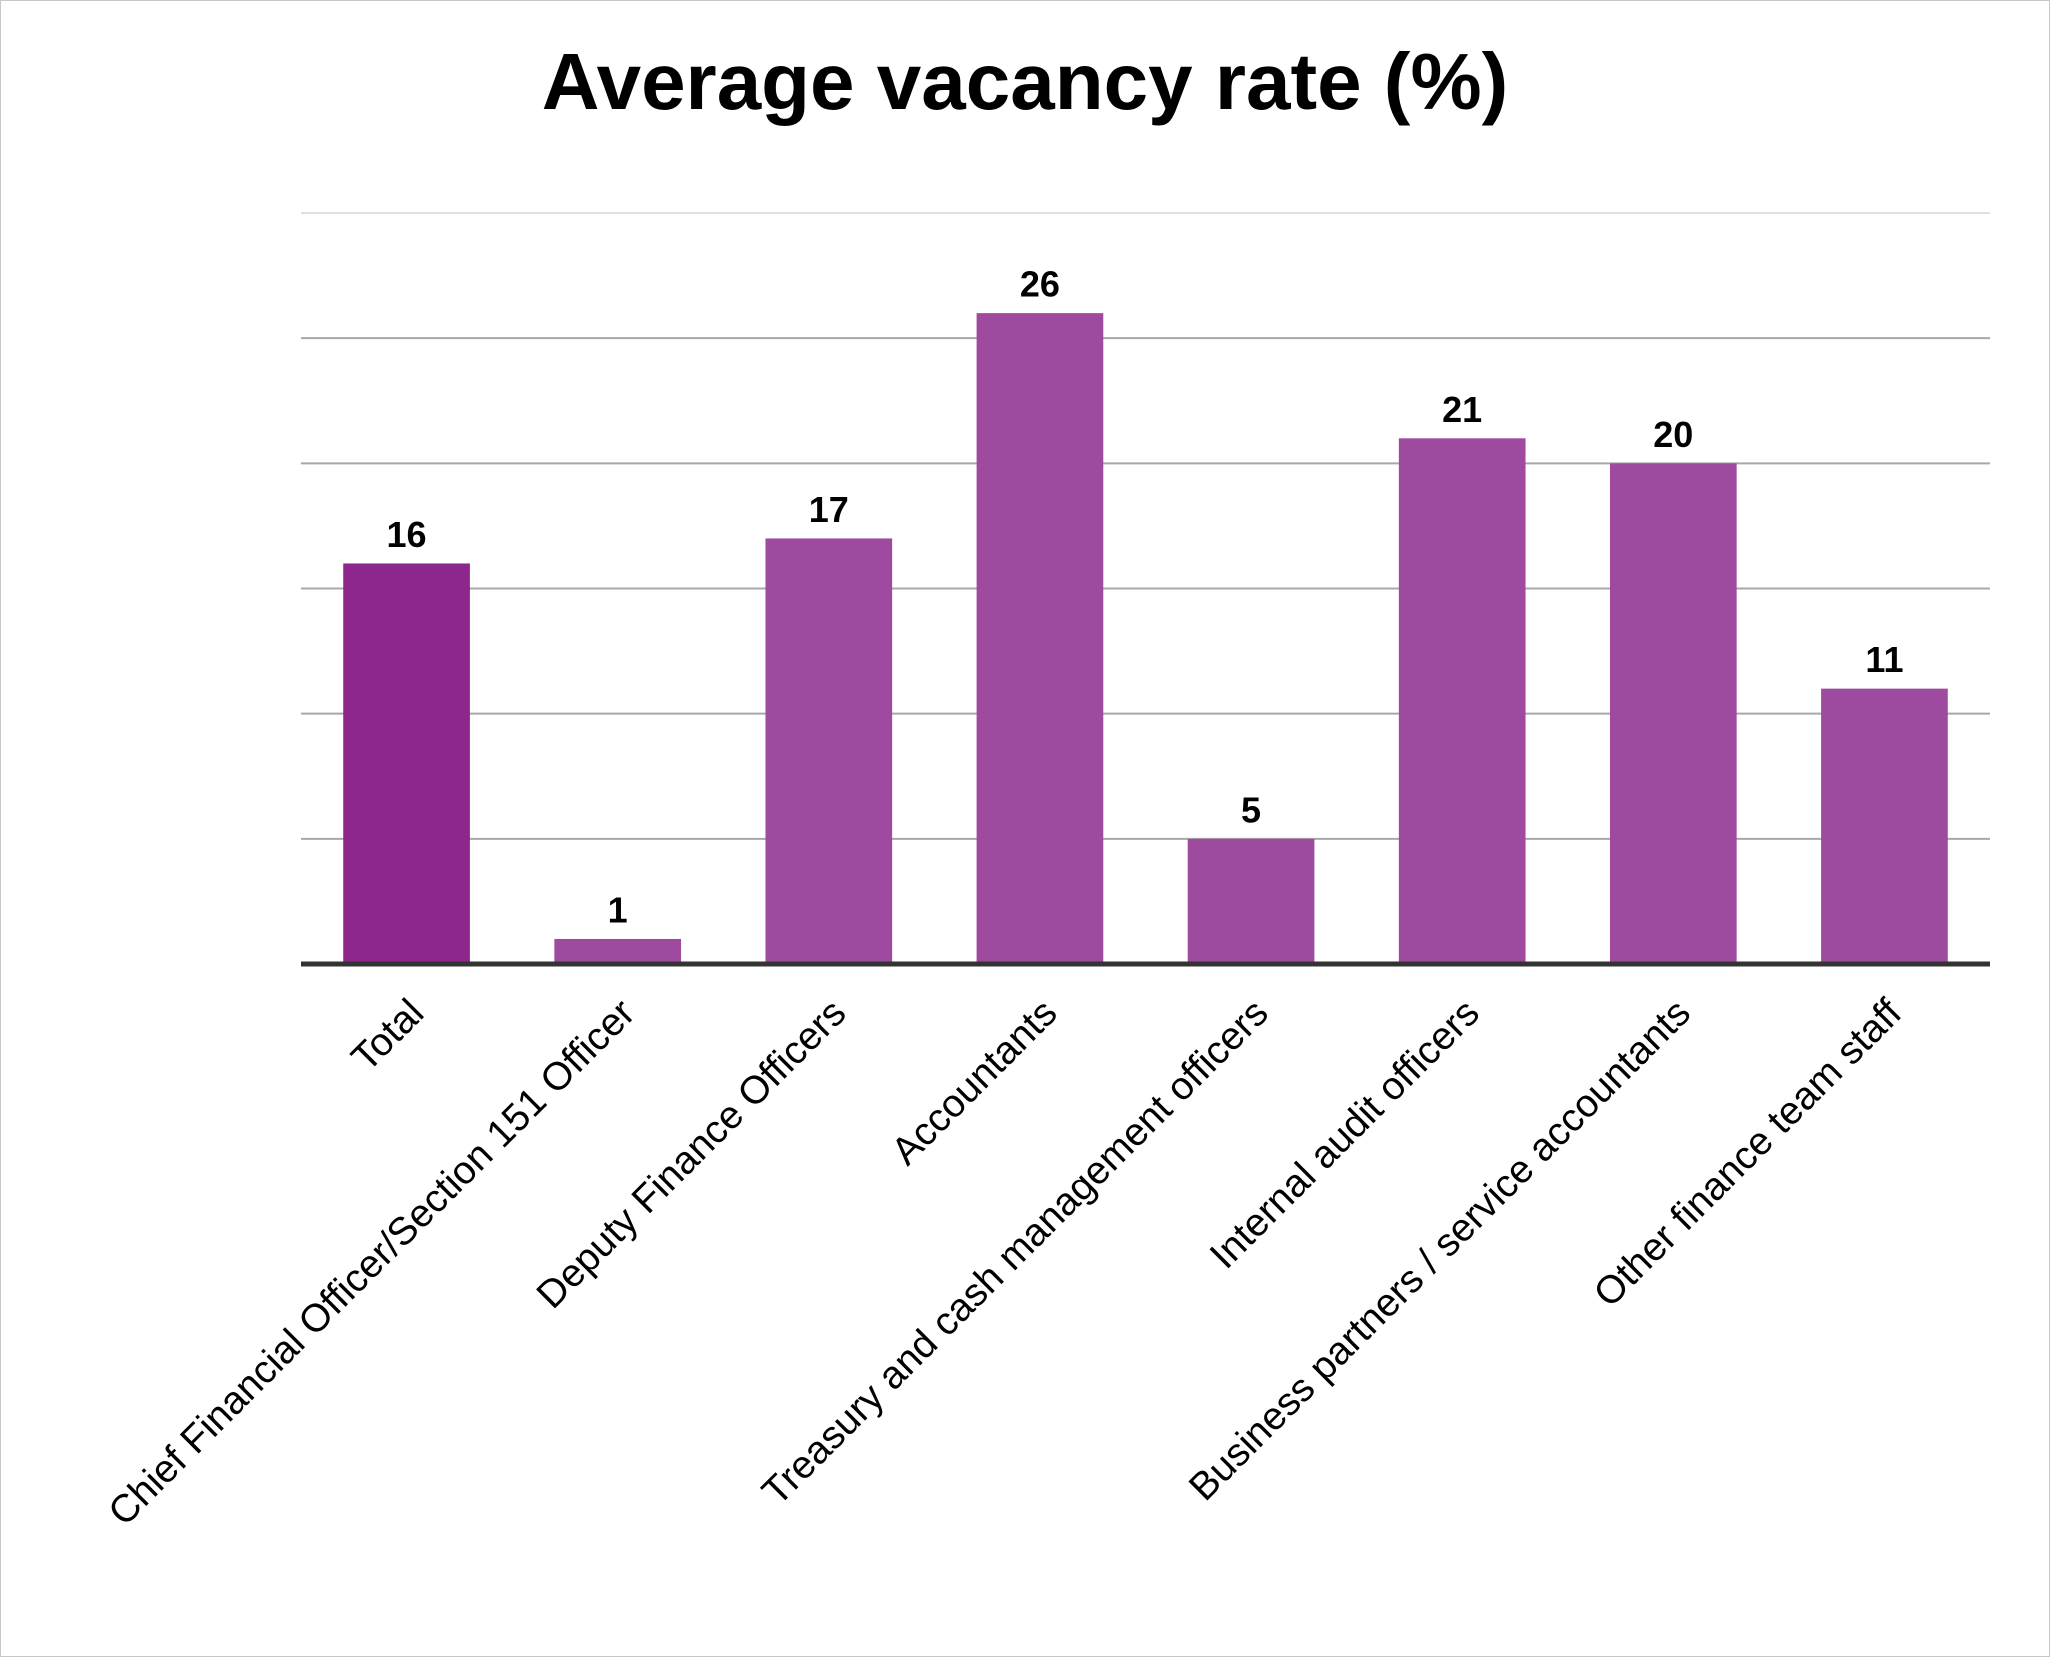 This screenshot has height=1657, width=2050. I want to click on value-label: 16, so click(407, 534).